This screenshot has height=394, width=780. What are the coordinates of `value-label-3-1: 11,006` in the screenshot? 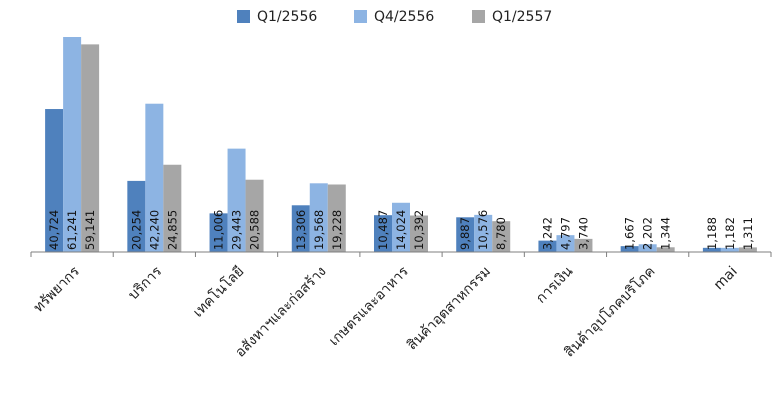 It's located at (219, 230).